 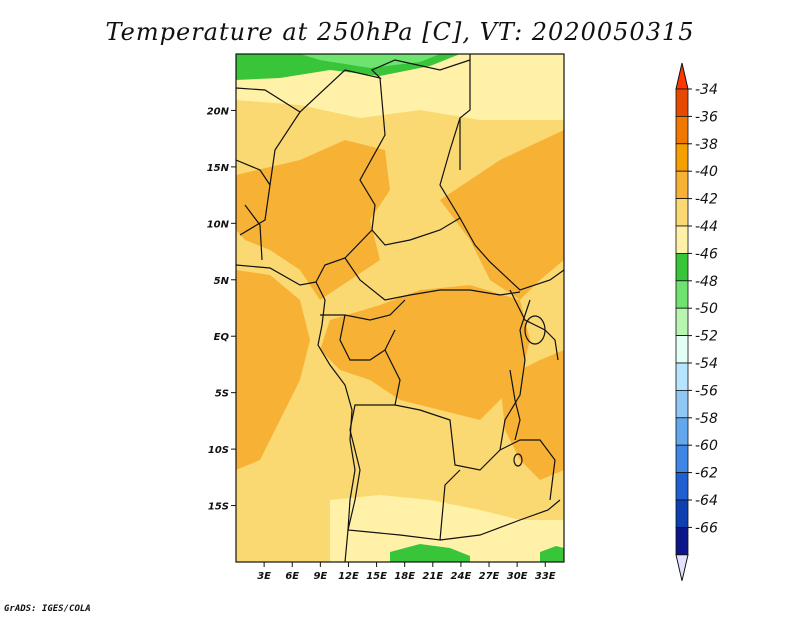 I want to click on credit-text: GrADS: IGES/COLA, so click(x=47, y=609).